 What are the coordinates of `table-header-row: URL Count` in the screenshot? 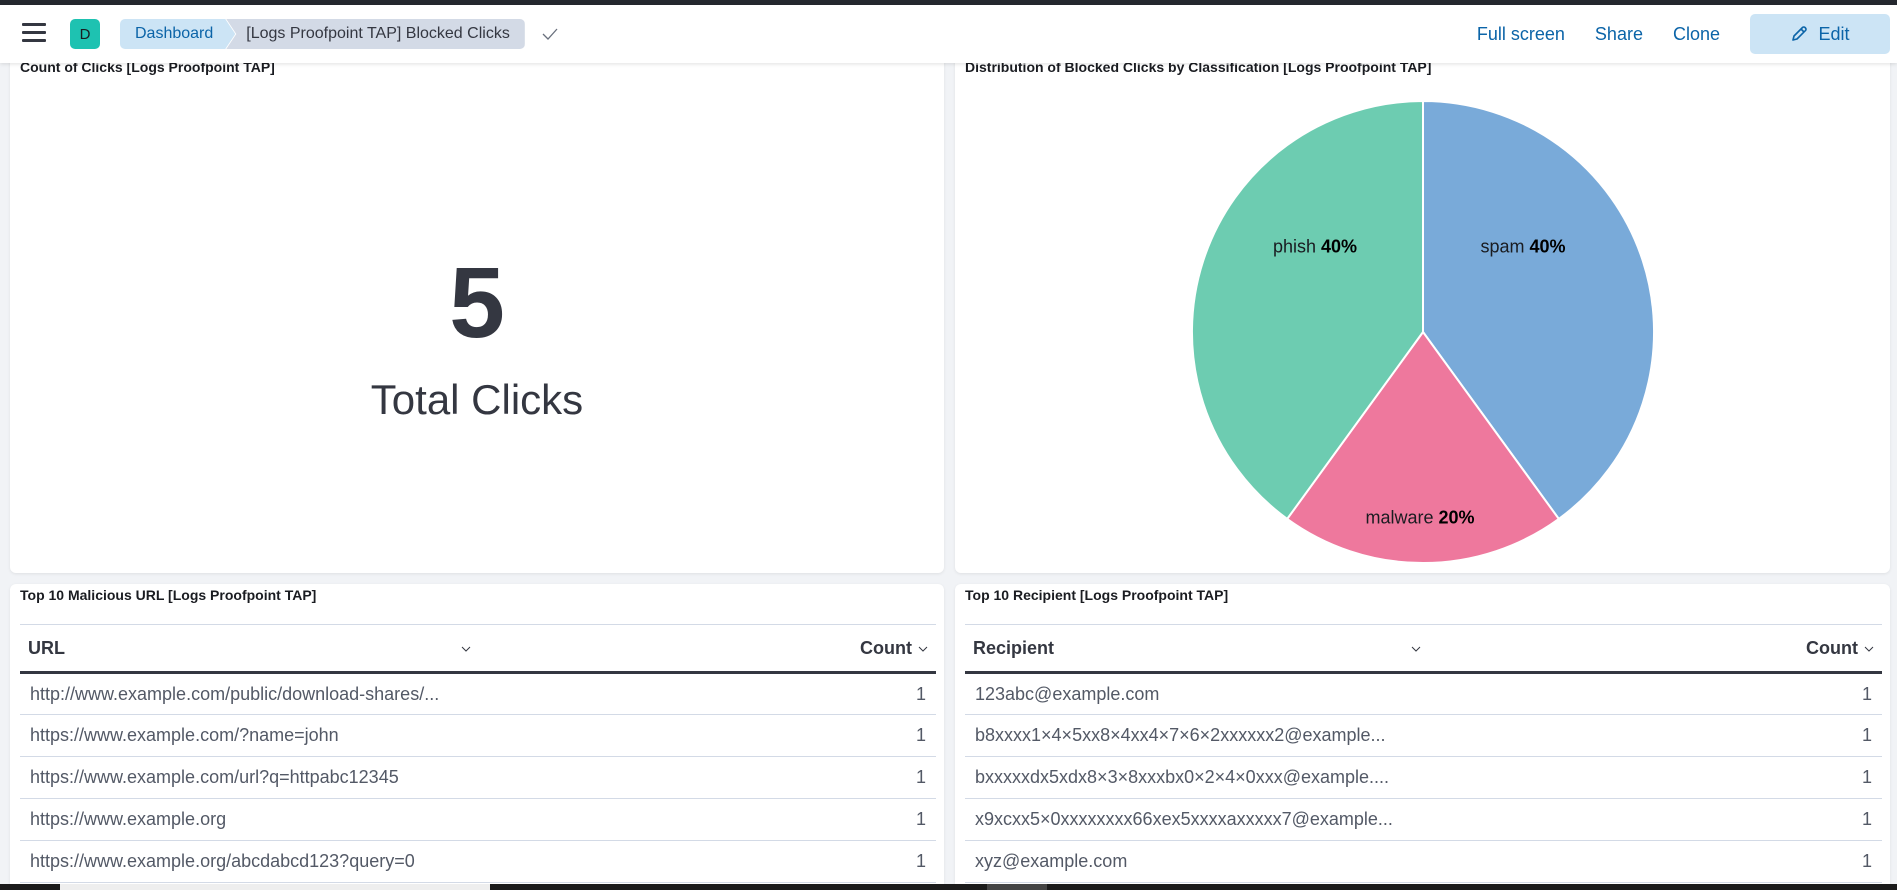 It's located at (478, 649).